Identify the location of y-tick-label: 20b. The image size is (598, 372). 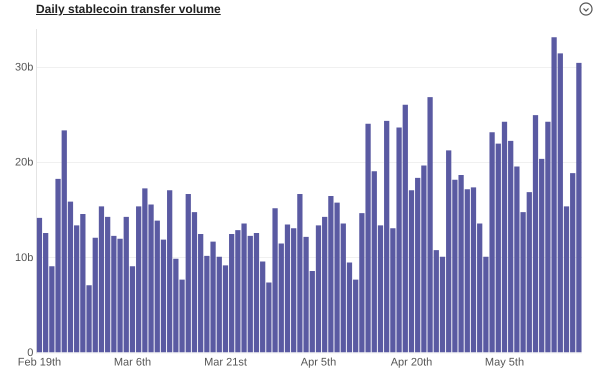
(24, 162).